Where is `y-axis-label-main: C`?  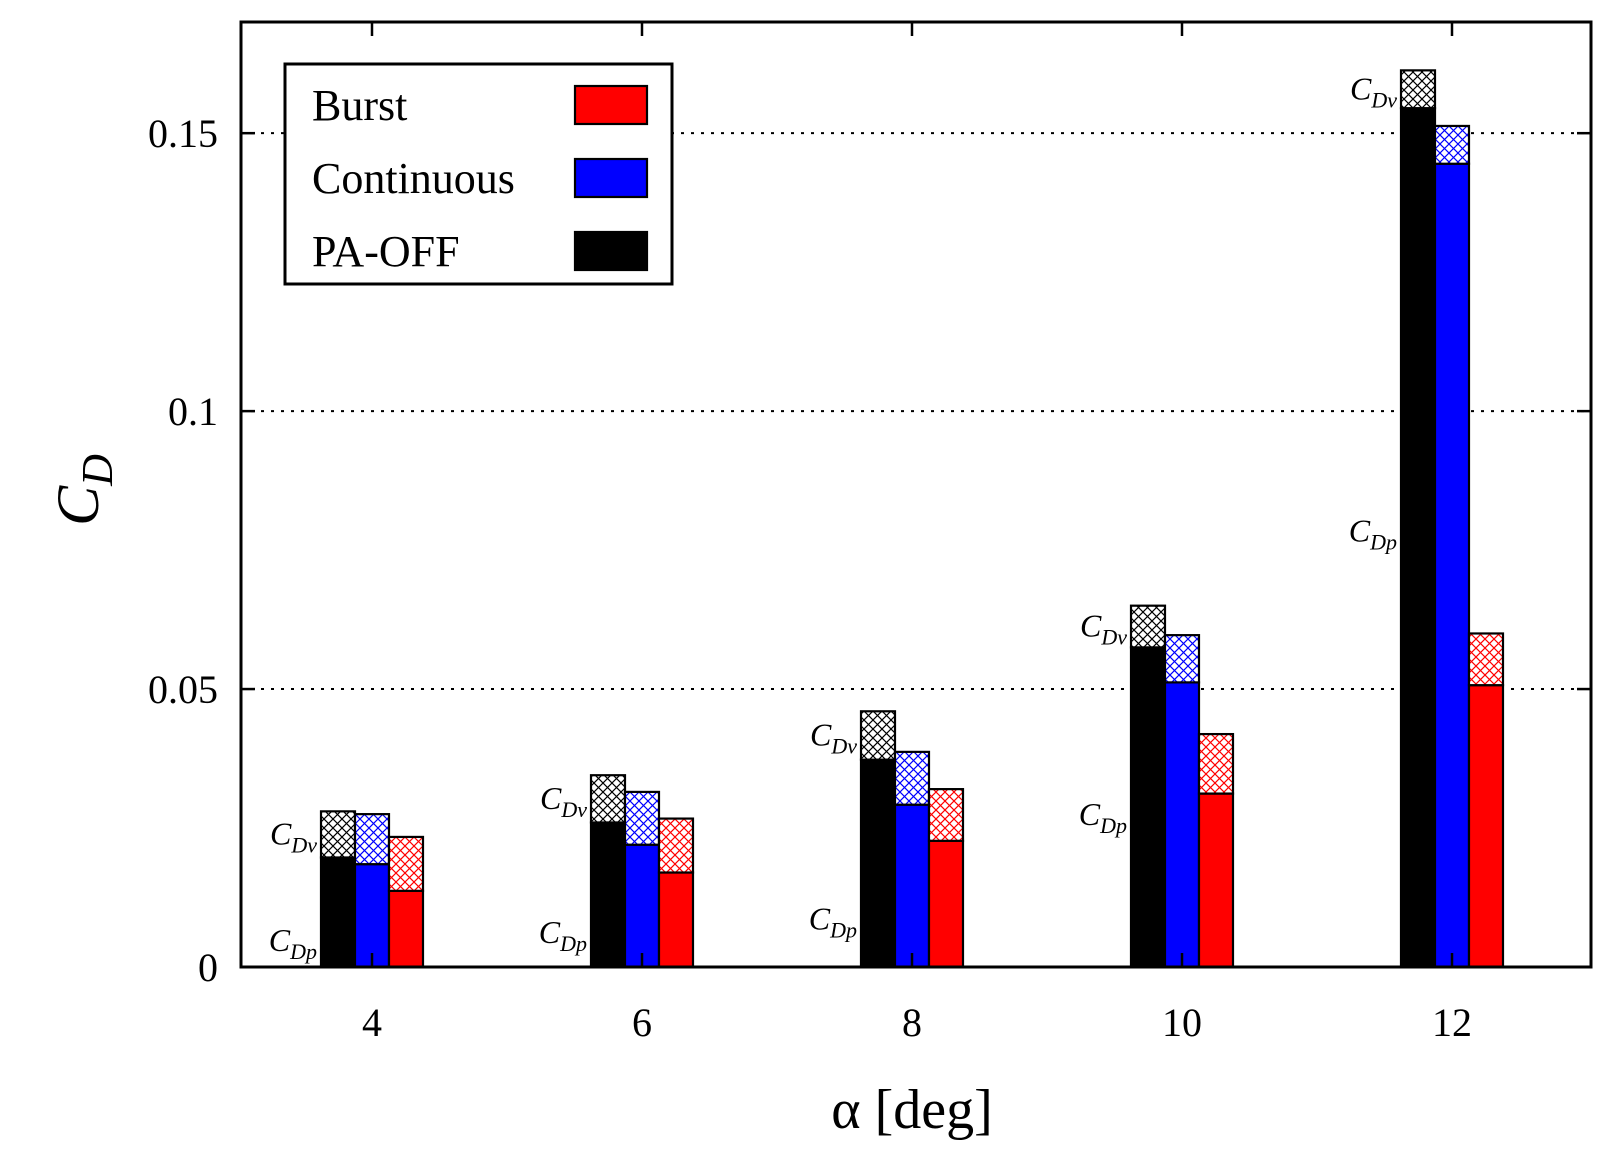
y-axis-label-main: C is located at coordinates (78, 505).